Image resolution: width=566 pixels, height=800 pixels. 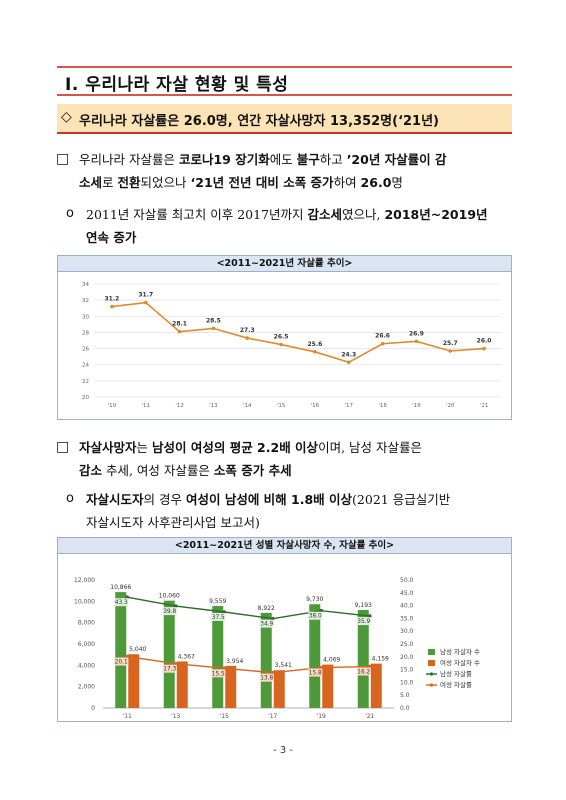 I want to click on male-rate-line, so click(x=248, y=608).